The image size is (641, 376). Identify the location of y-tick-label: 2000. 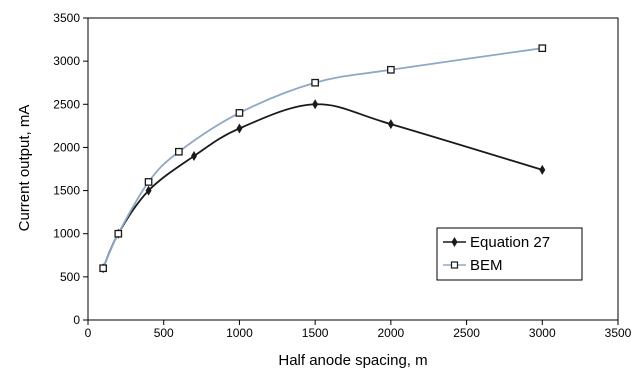
(66, 147).